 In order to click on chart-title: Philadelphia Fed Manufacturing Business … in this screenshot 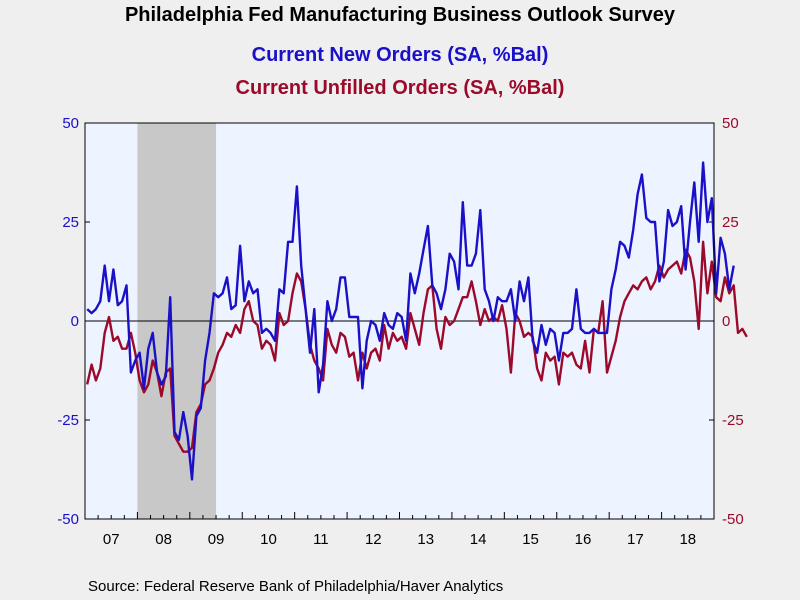, I will do `click(400, 15)`.